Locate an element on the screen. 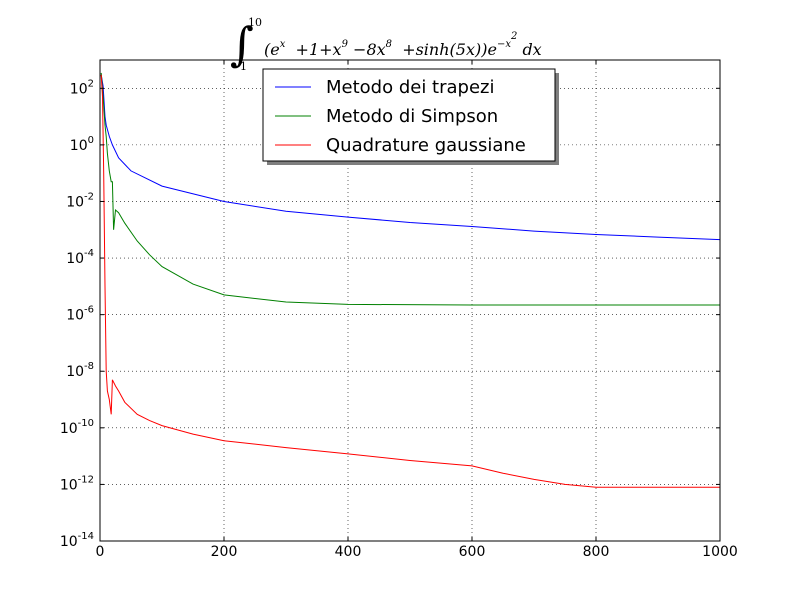 This screenshot has height=600, width=800. y-tick-label: 10⁻⁸ is located at coordinates (80, 370).